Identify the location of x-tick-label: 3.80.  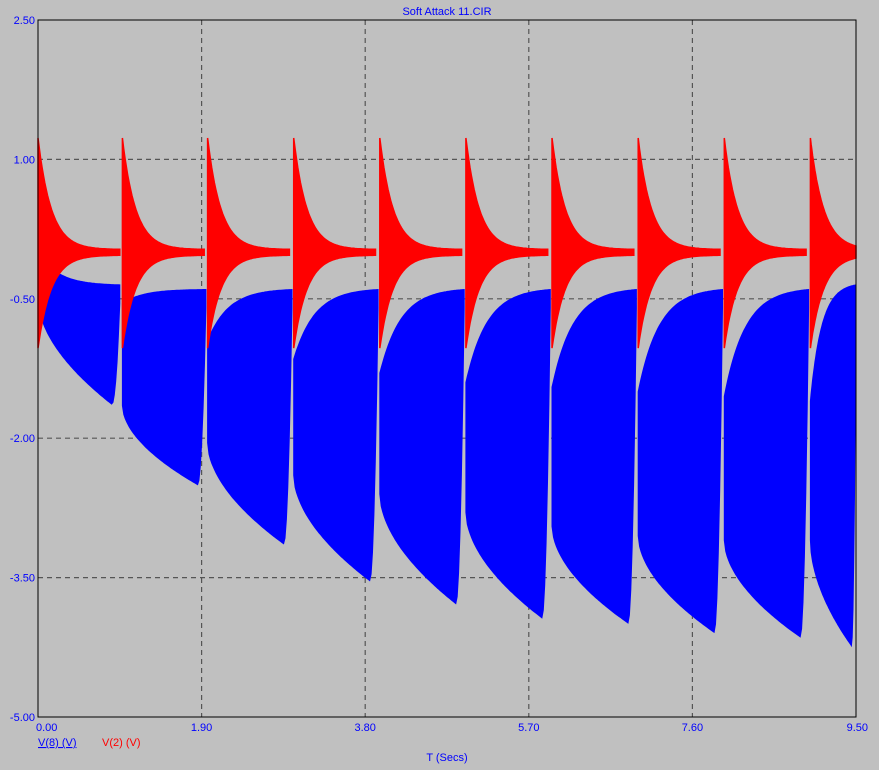
(364, 728).